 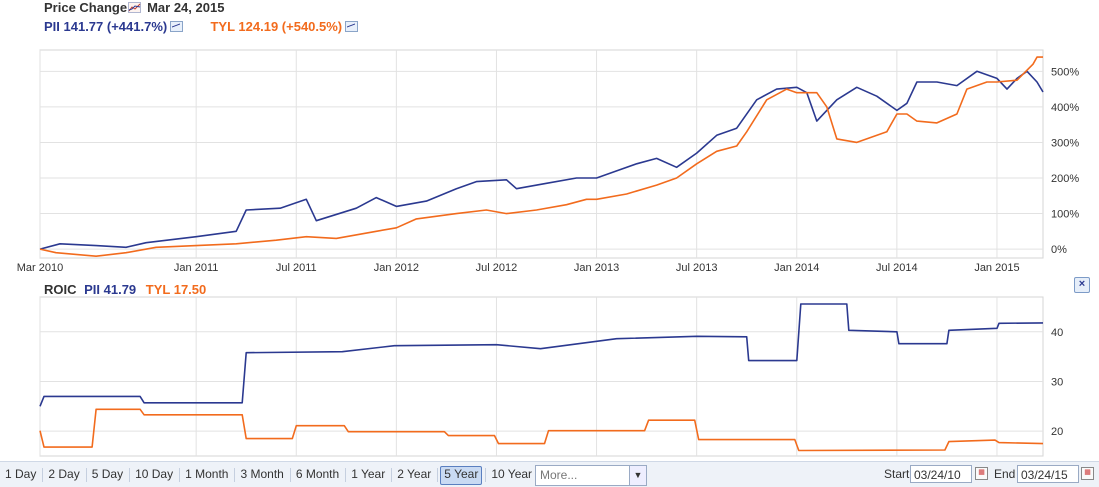 I want to click on x-tick-label: Jul 2012, so click(x=497, y=268).